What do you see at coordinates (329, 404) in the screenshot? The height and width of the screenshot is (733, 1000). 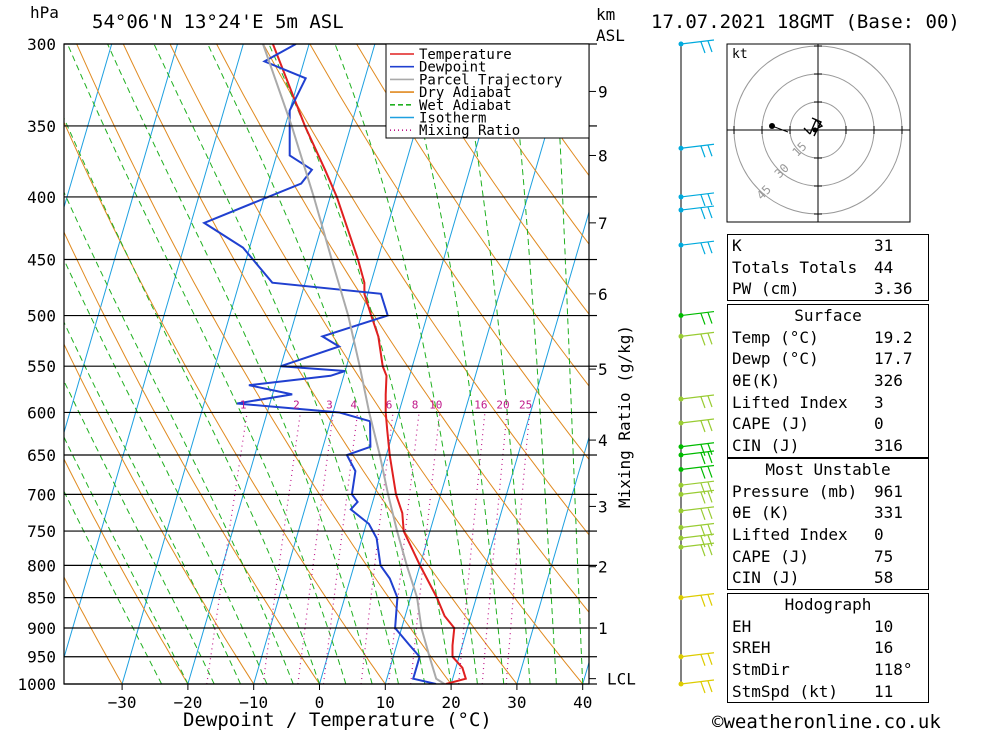 I see `mixing-ratio-label: 3` at bounding box center [329, 404].